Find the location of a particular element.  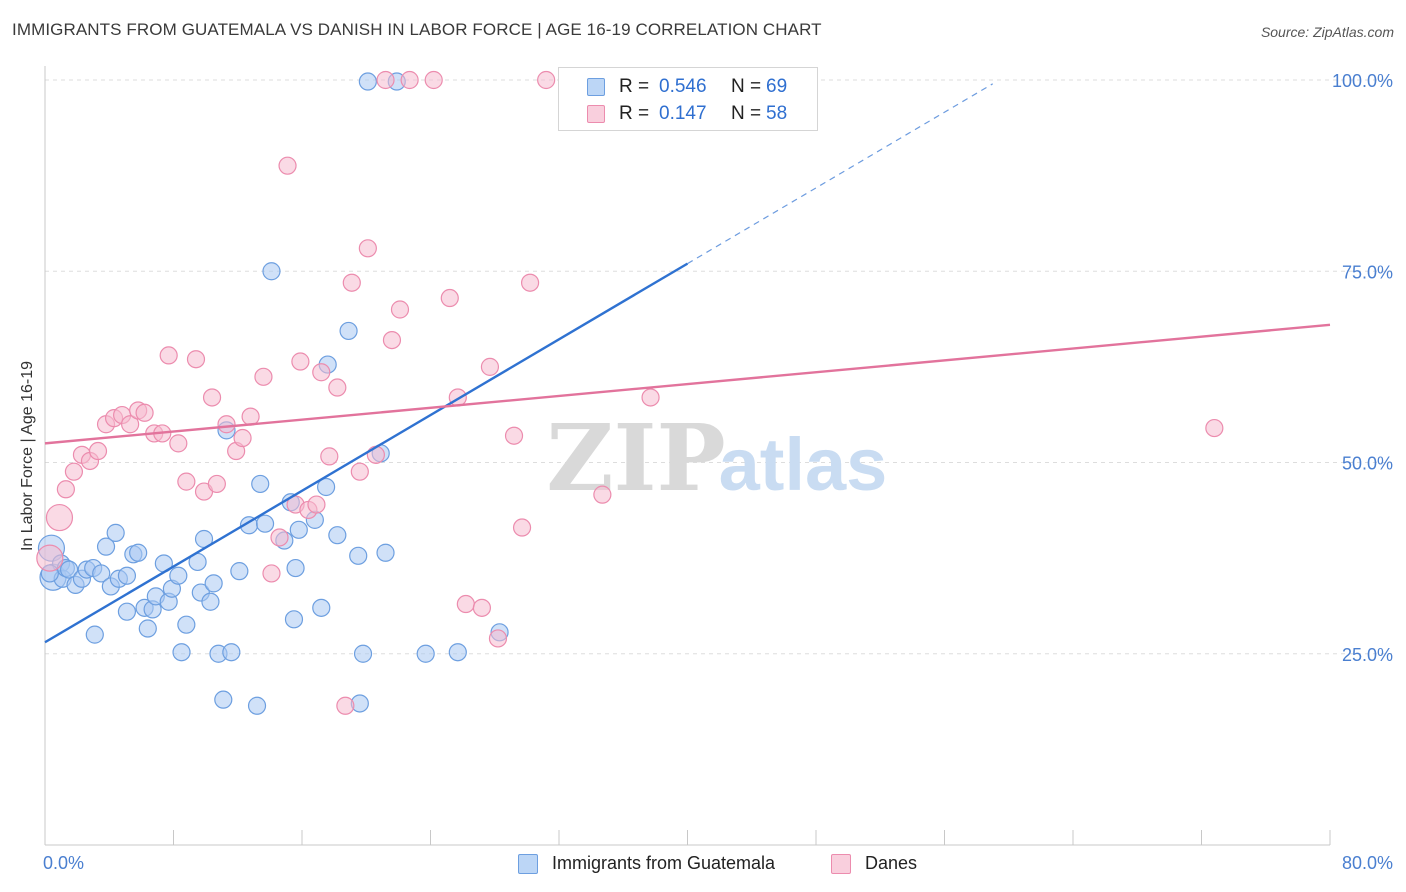

watermark: ZIP atlas is located at coordinates (716, 458).